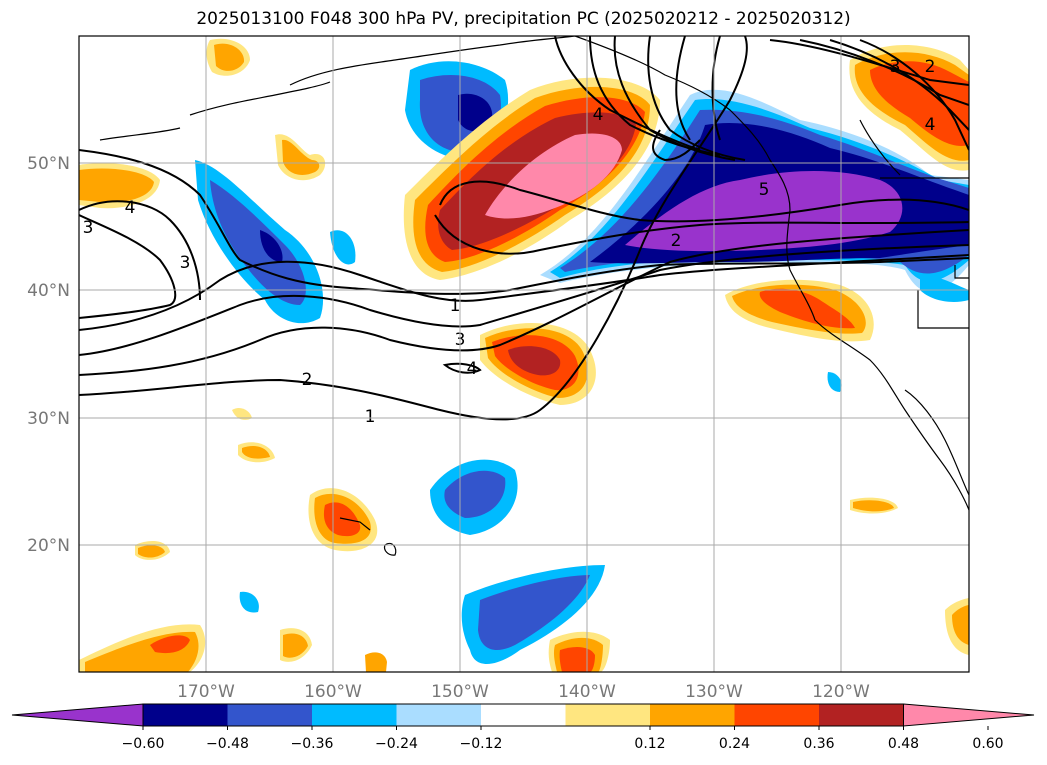 This screenshot has width=1047, height=765. Describe the element at coordinates (227, 744) in the screenshot. I see `colorbar-tick-label: −0.48` at that location.